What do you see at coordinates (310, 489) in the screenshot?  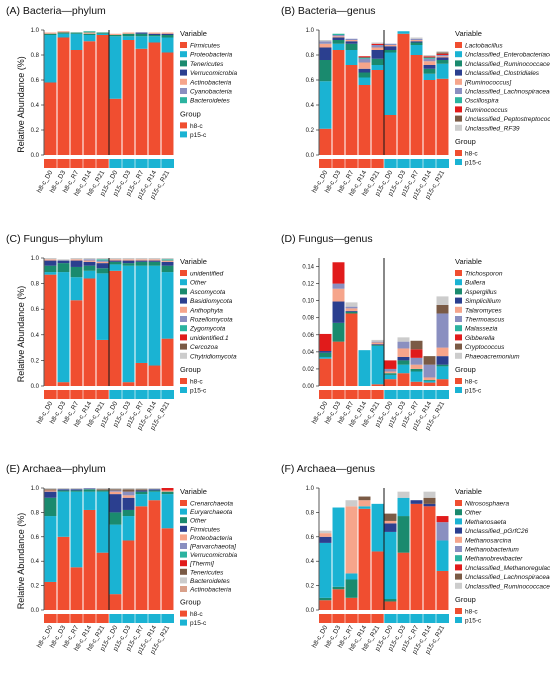 I see `y-tick-label: 1.0` at bounding box center [310, 489].